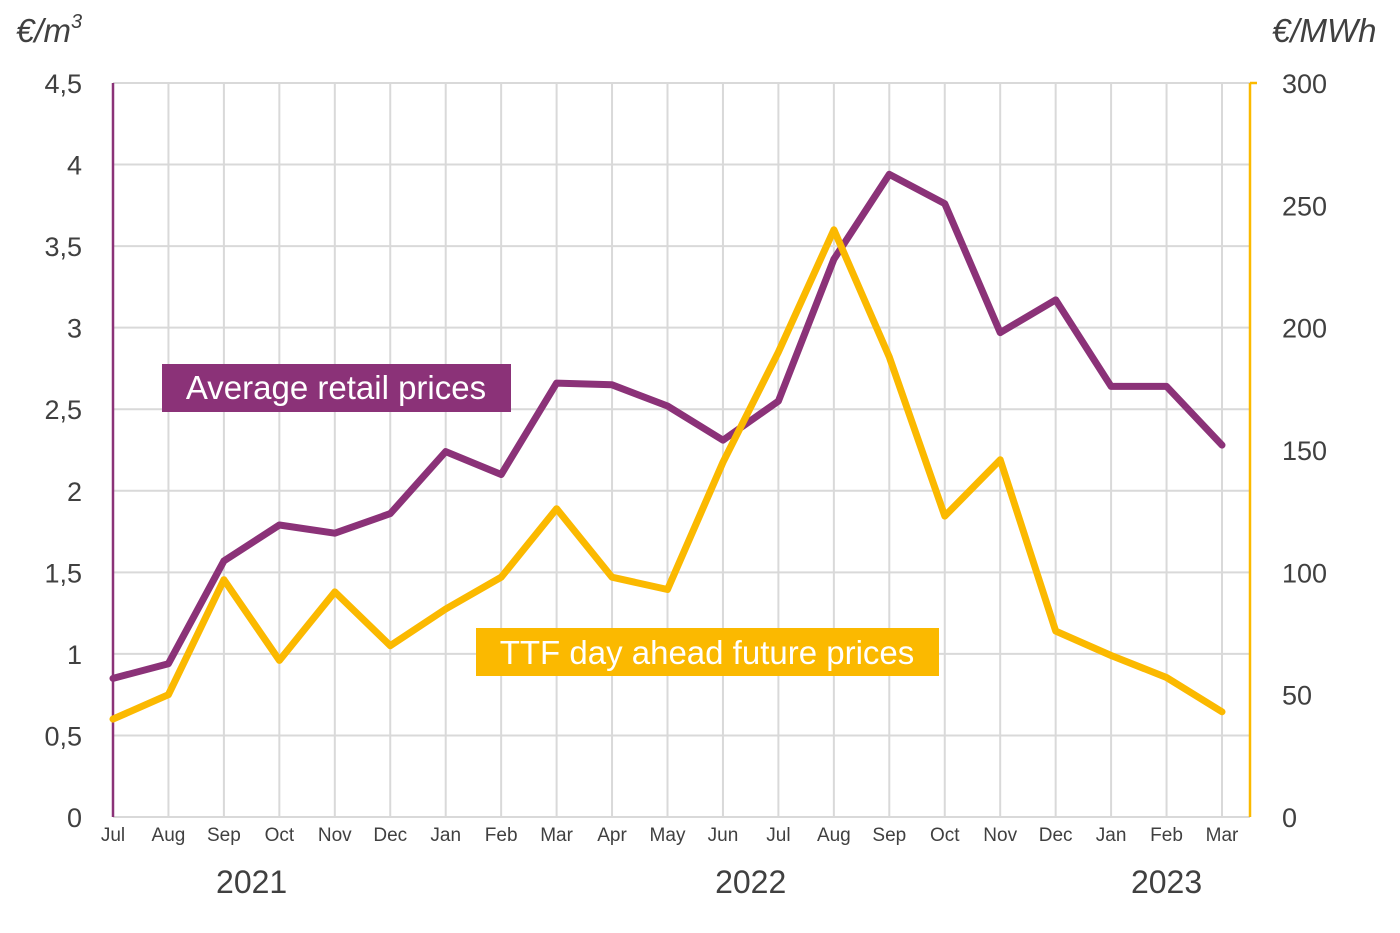  I want to click on right-tick-label: 0, so click(1289, 818).